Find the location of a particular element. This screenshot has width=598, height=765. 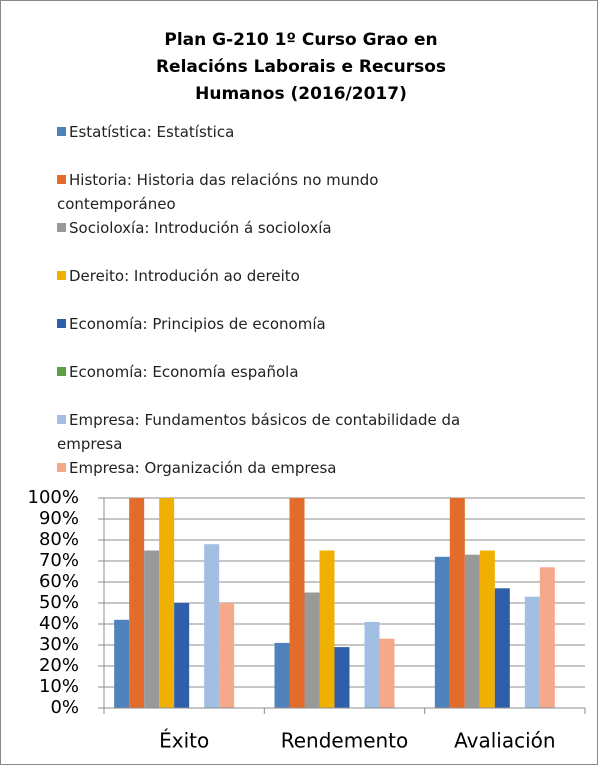

legend-entry: Empresa: Organización da empresa is located at coordinates (277, 480).